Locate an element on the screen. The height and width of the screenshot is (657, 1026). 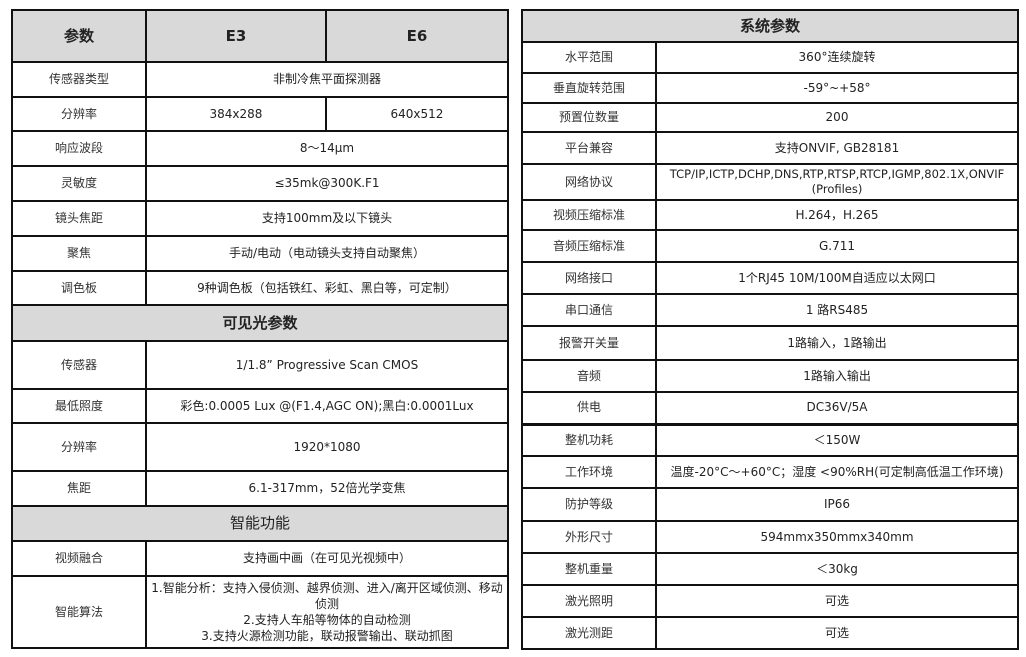
table-row: 镜头焦距 支持100mm及以下镜头 is located at coordinates (260, 218).